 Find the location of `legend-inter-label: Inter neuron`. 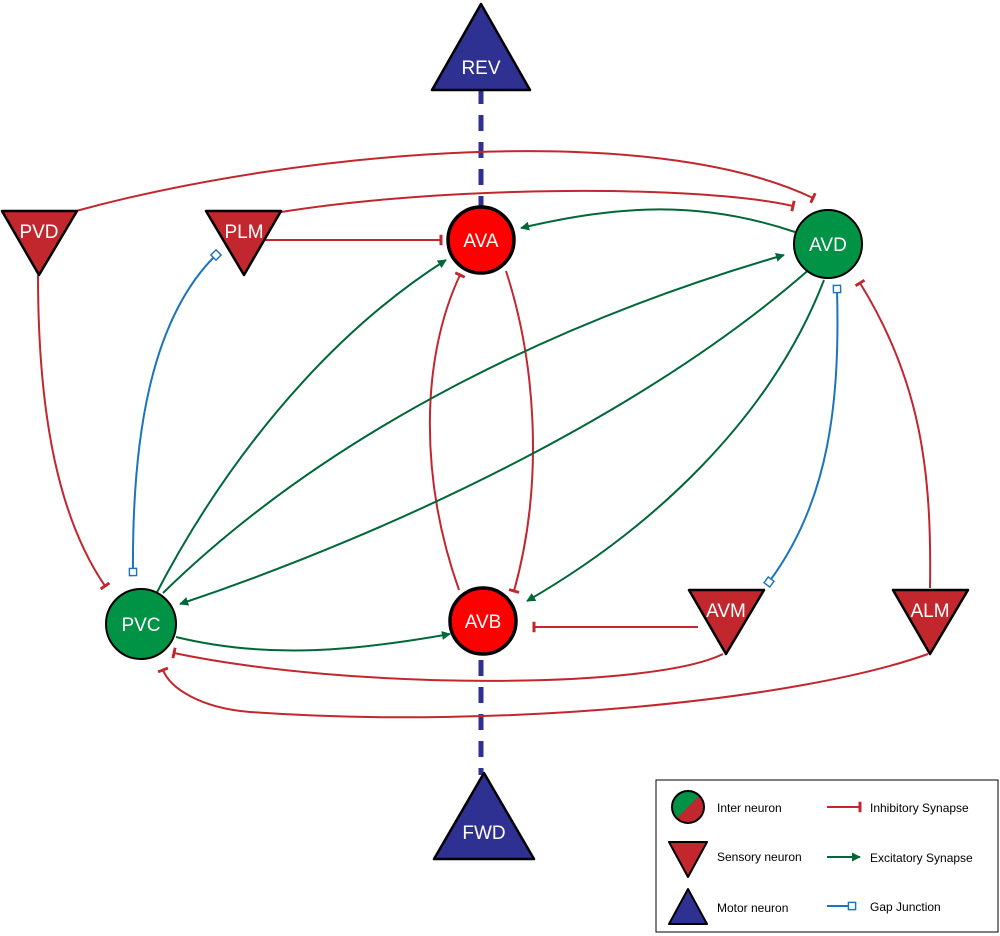

legend-inter-label: Inter neuron is located at coordinates (749, 808).